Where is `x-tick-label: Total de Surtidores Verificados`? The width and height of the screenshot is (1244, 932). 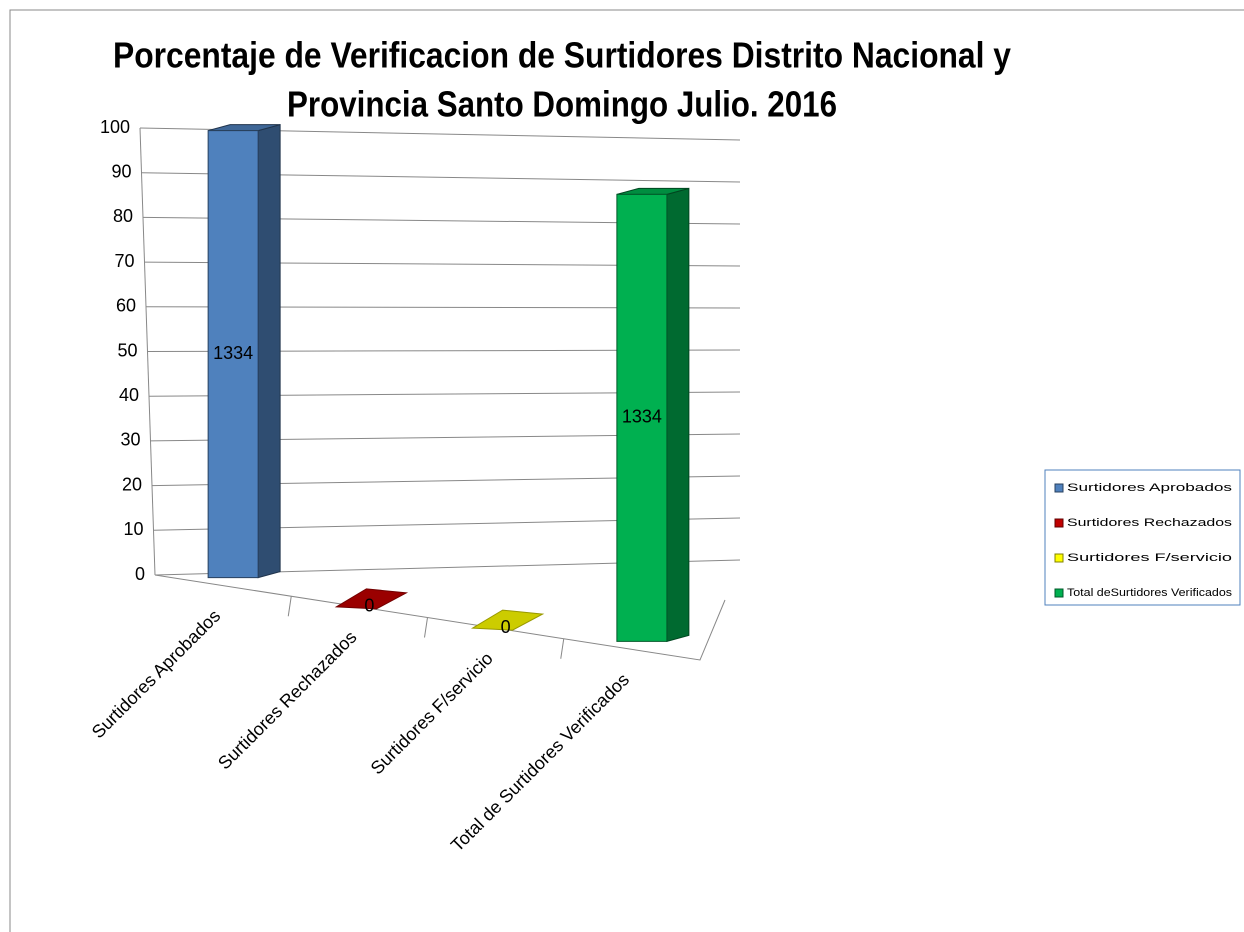 x-tick-label: Total de Surtidores Verificados is located at coordinates (540, 762).